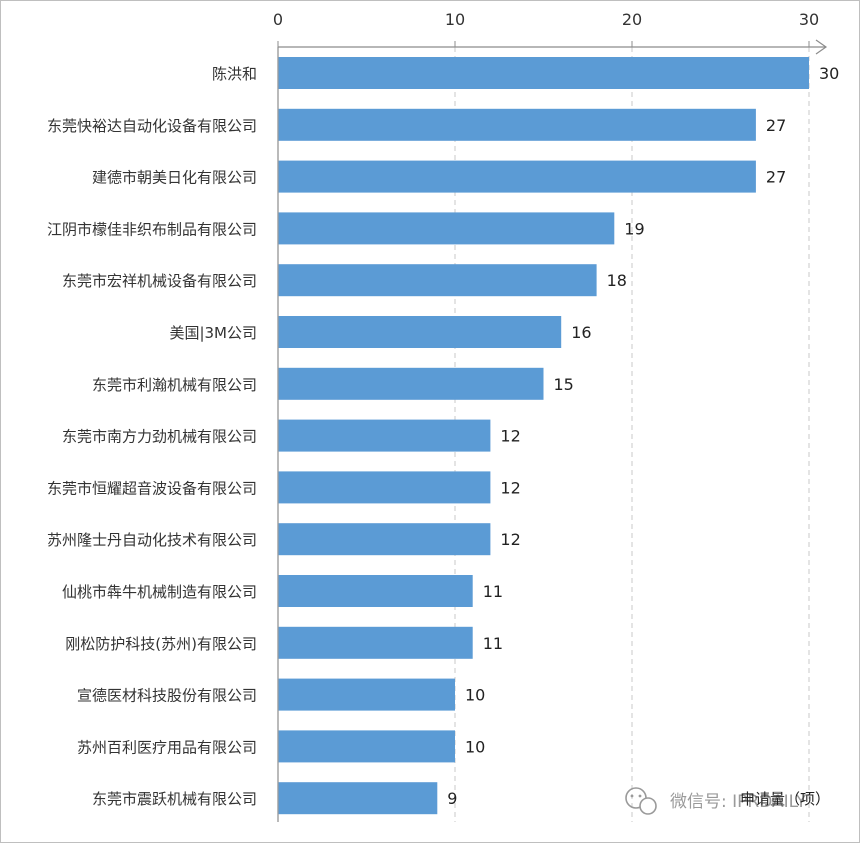 This screenshot has width=860, height=843. I want to click on category-label: 宣德医材科技股份有限公司, so click(167, 696).